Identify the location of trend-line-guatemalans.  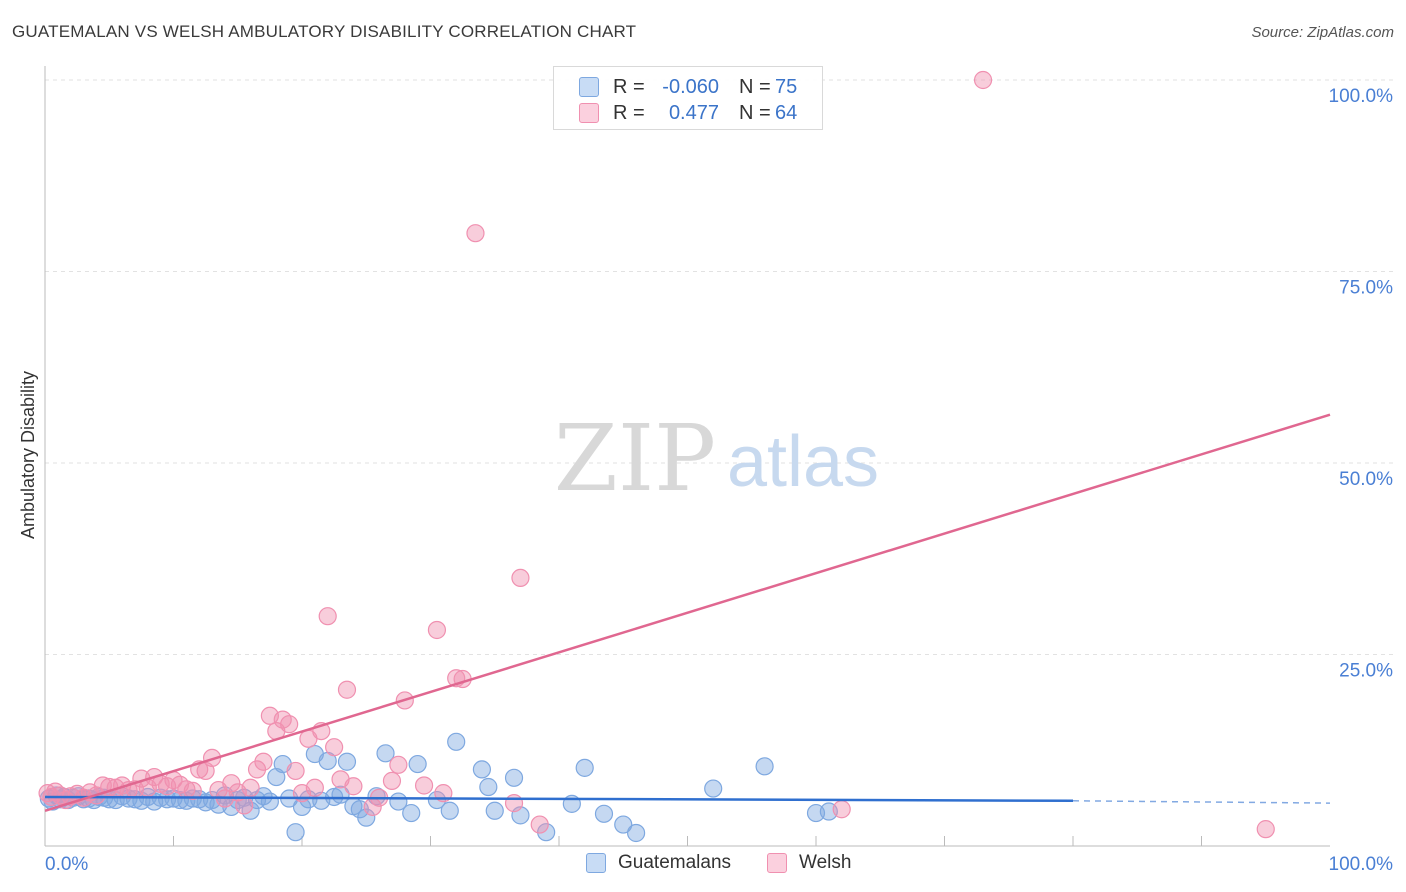
(559, 799).